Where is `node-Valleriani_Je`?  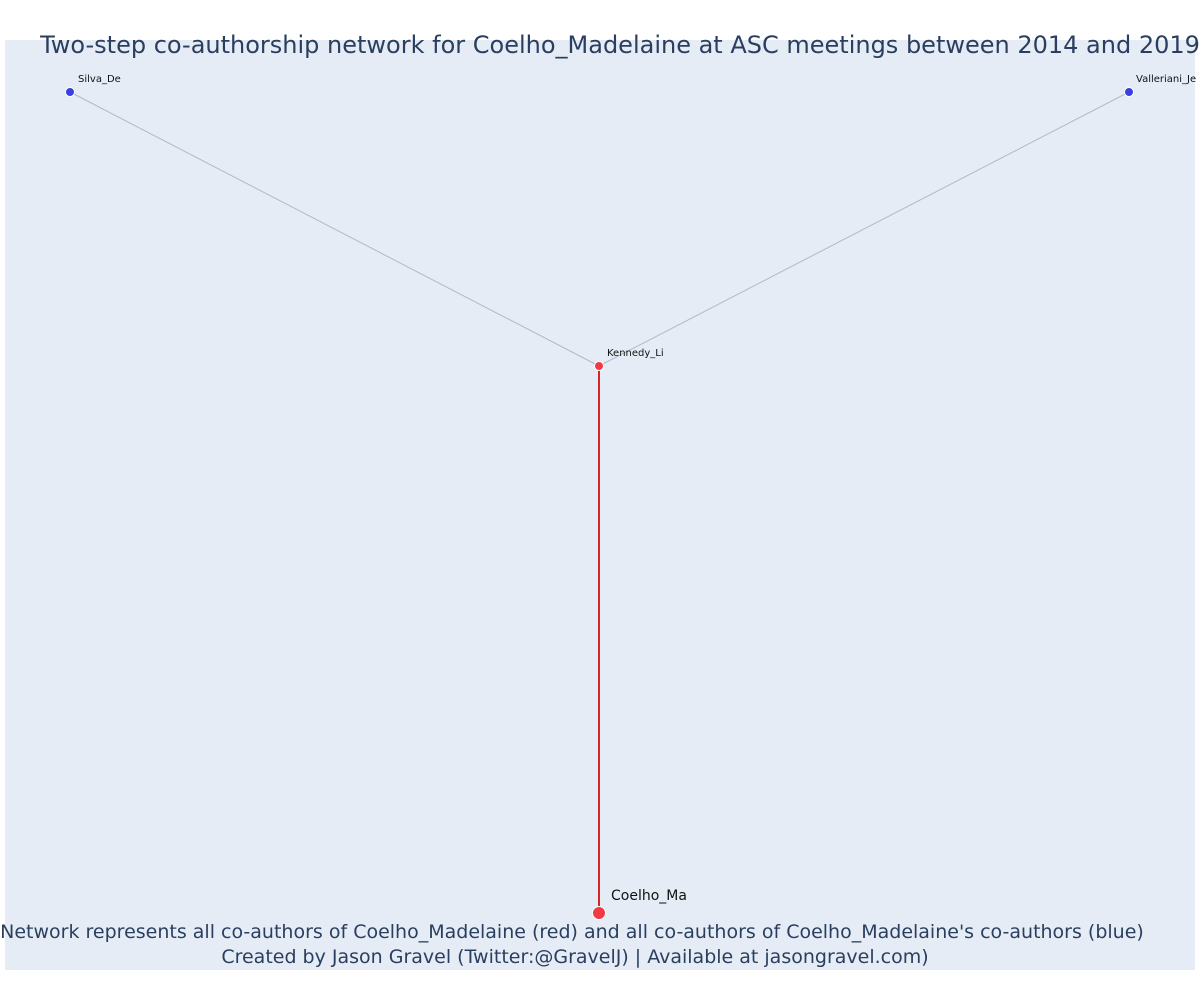
node-Valleriani_Je is located at coordinates (1129, 92).